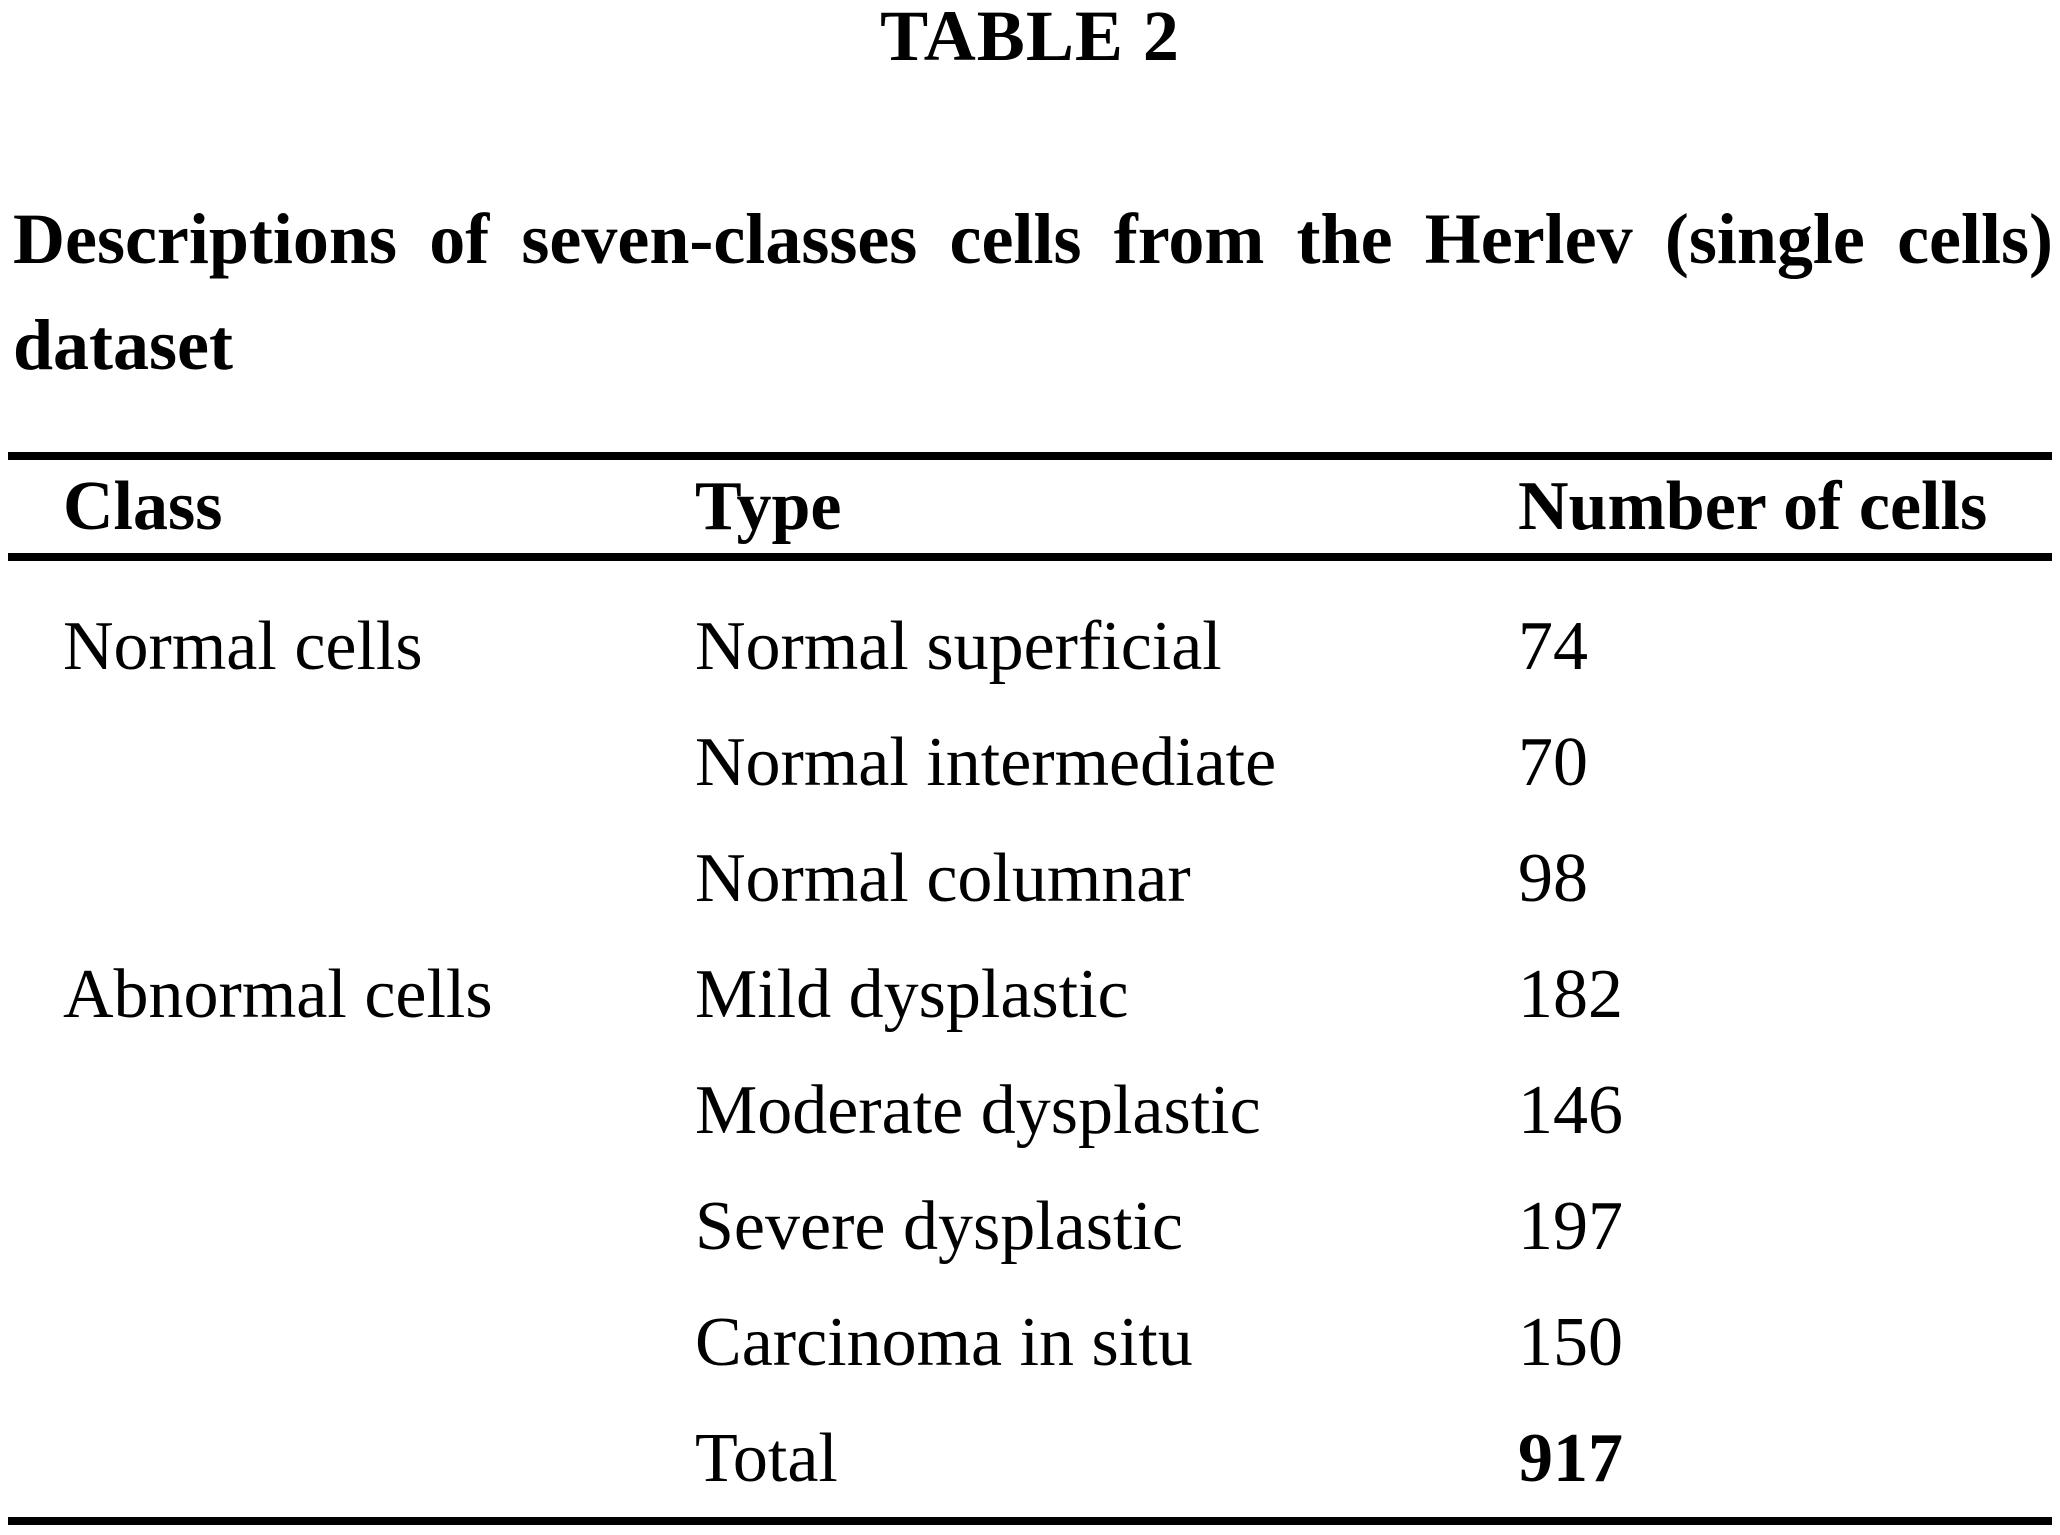 This screenshot has height=1535, width=2060. What do you see at coordinates (1030, 506) in the screenshot?
I see `table-header-row: Class Type Number of cells` at bounding box center [1030, 506].